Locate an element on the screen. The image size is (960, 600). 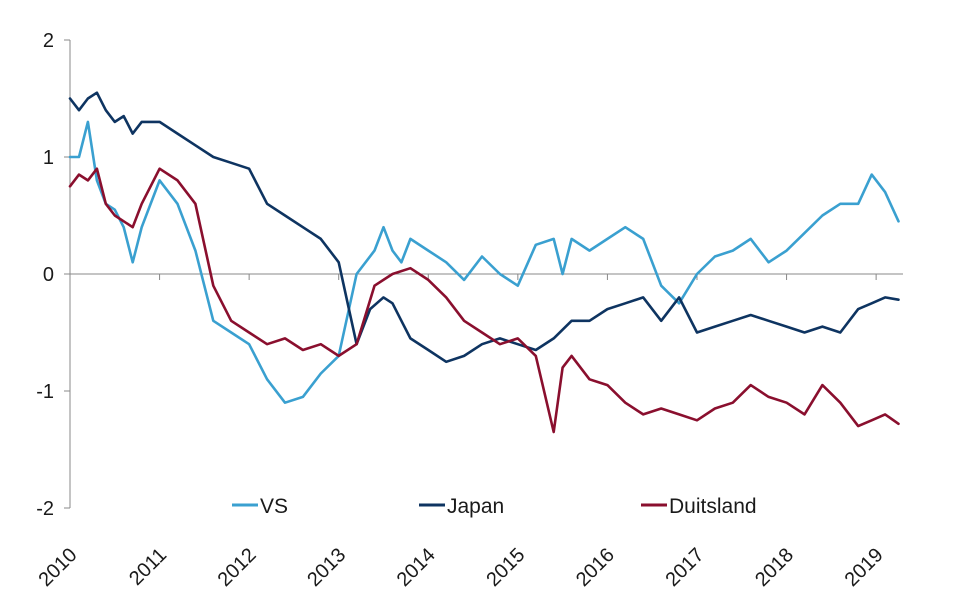
y-tick-label: 1 is located at coordinates (48, 158).